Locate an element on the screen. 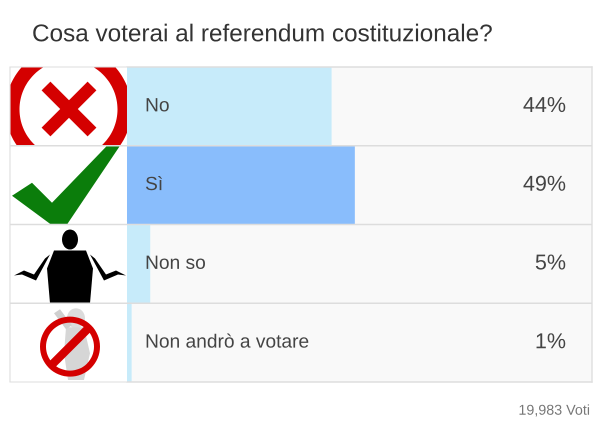 The height and width of the screenshot is (440, 603). y-tick-label: Non andrò a votare is located at coordinates (227, 340).